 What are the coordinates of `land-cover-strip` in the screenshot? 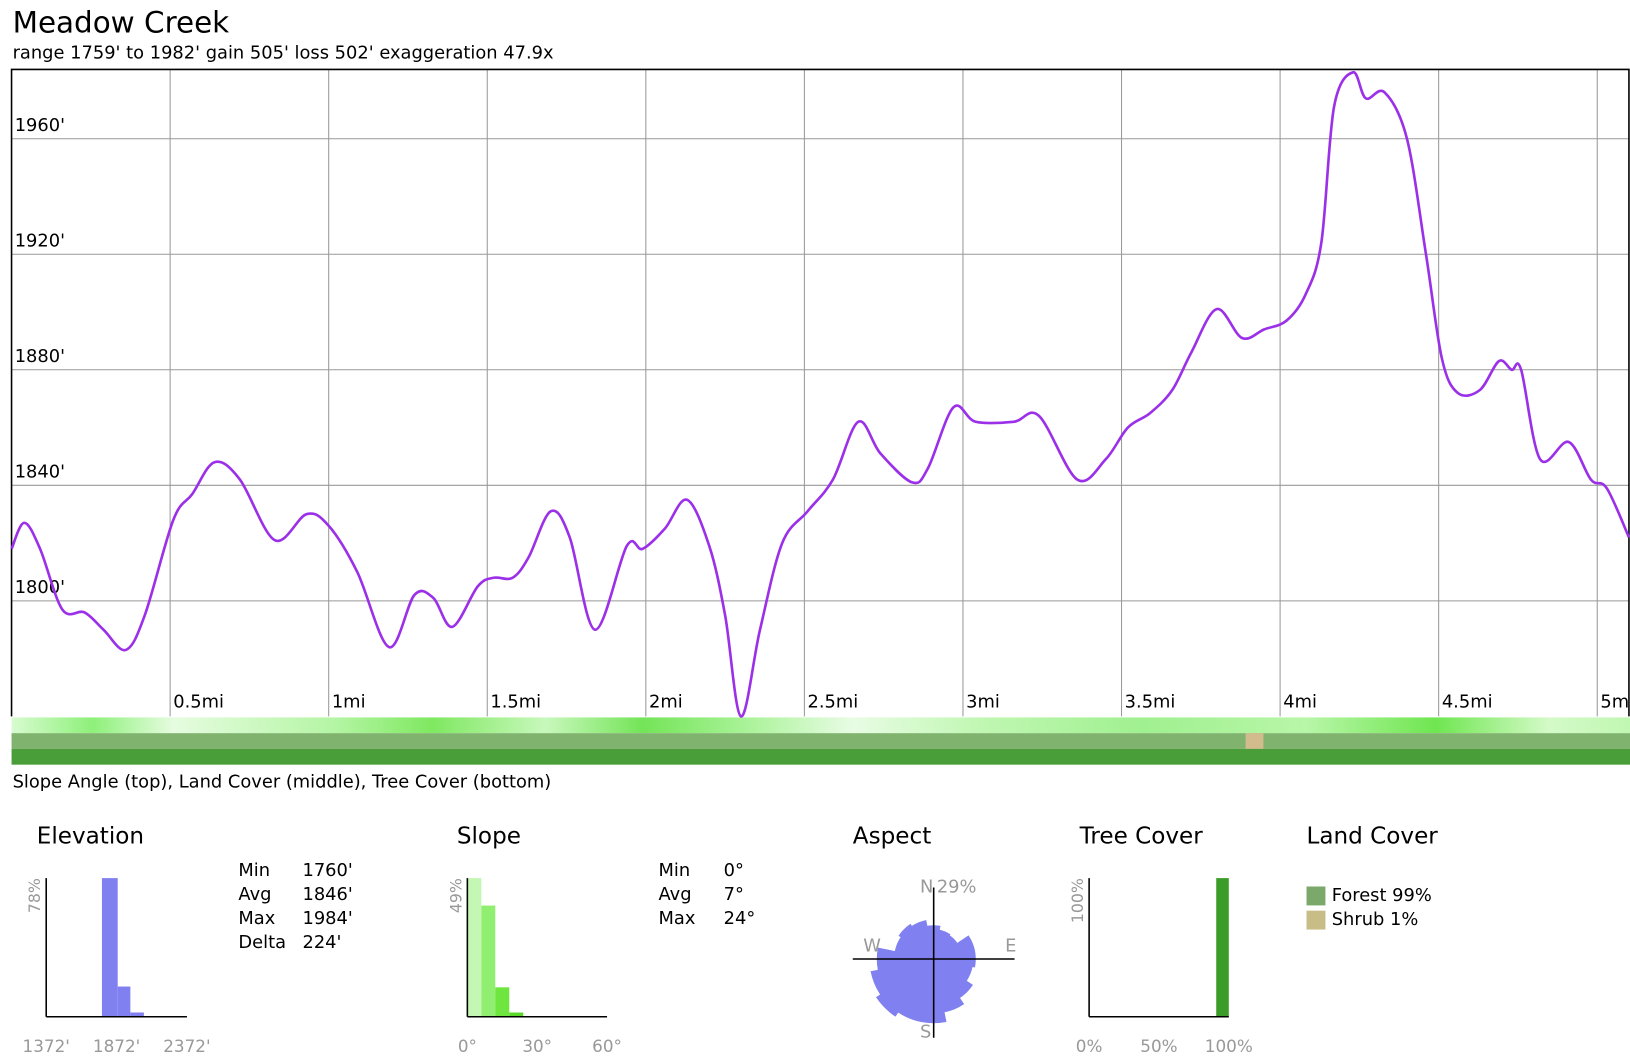 It's located at (820, 741).